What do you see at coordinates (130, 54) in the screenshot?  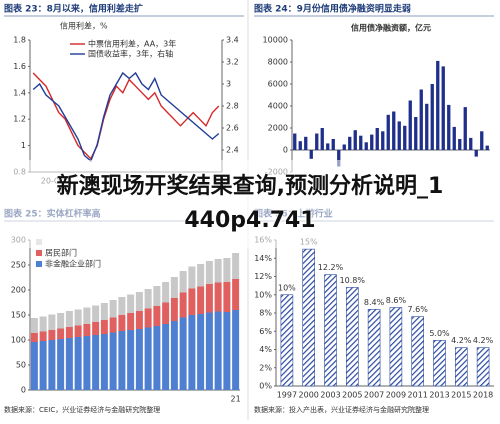 I see `legend-label: 国债收益率，3年，右轴` at bounding box center [130, 54].